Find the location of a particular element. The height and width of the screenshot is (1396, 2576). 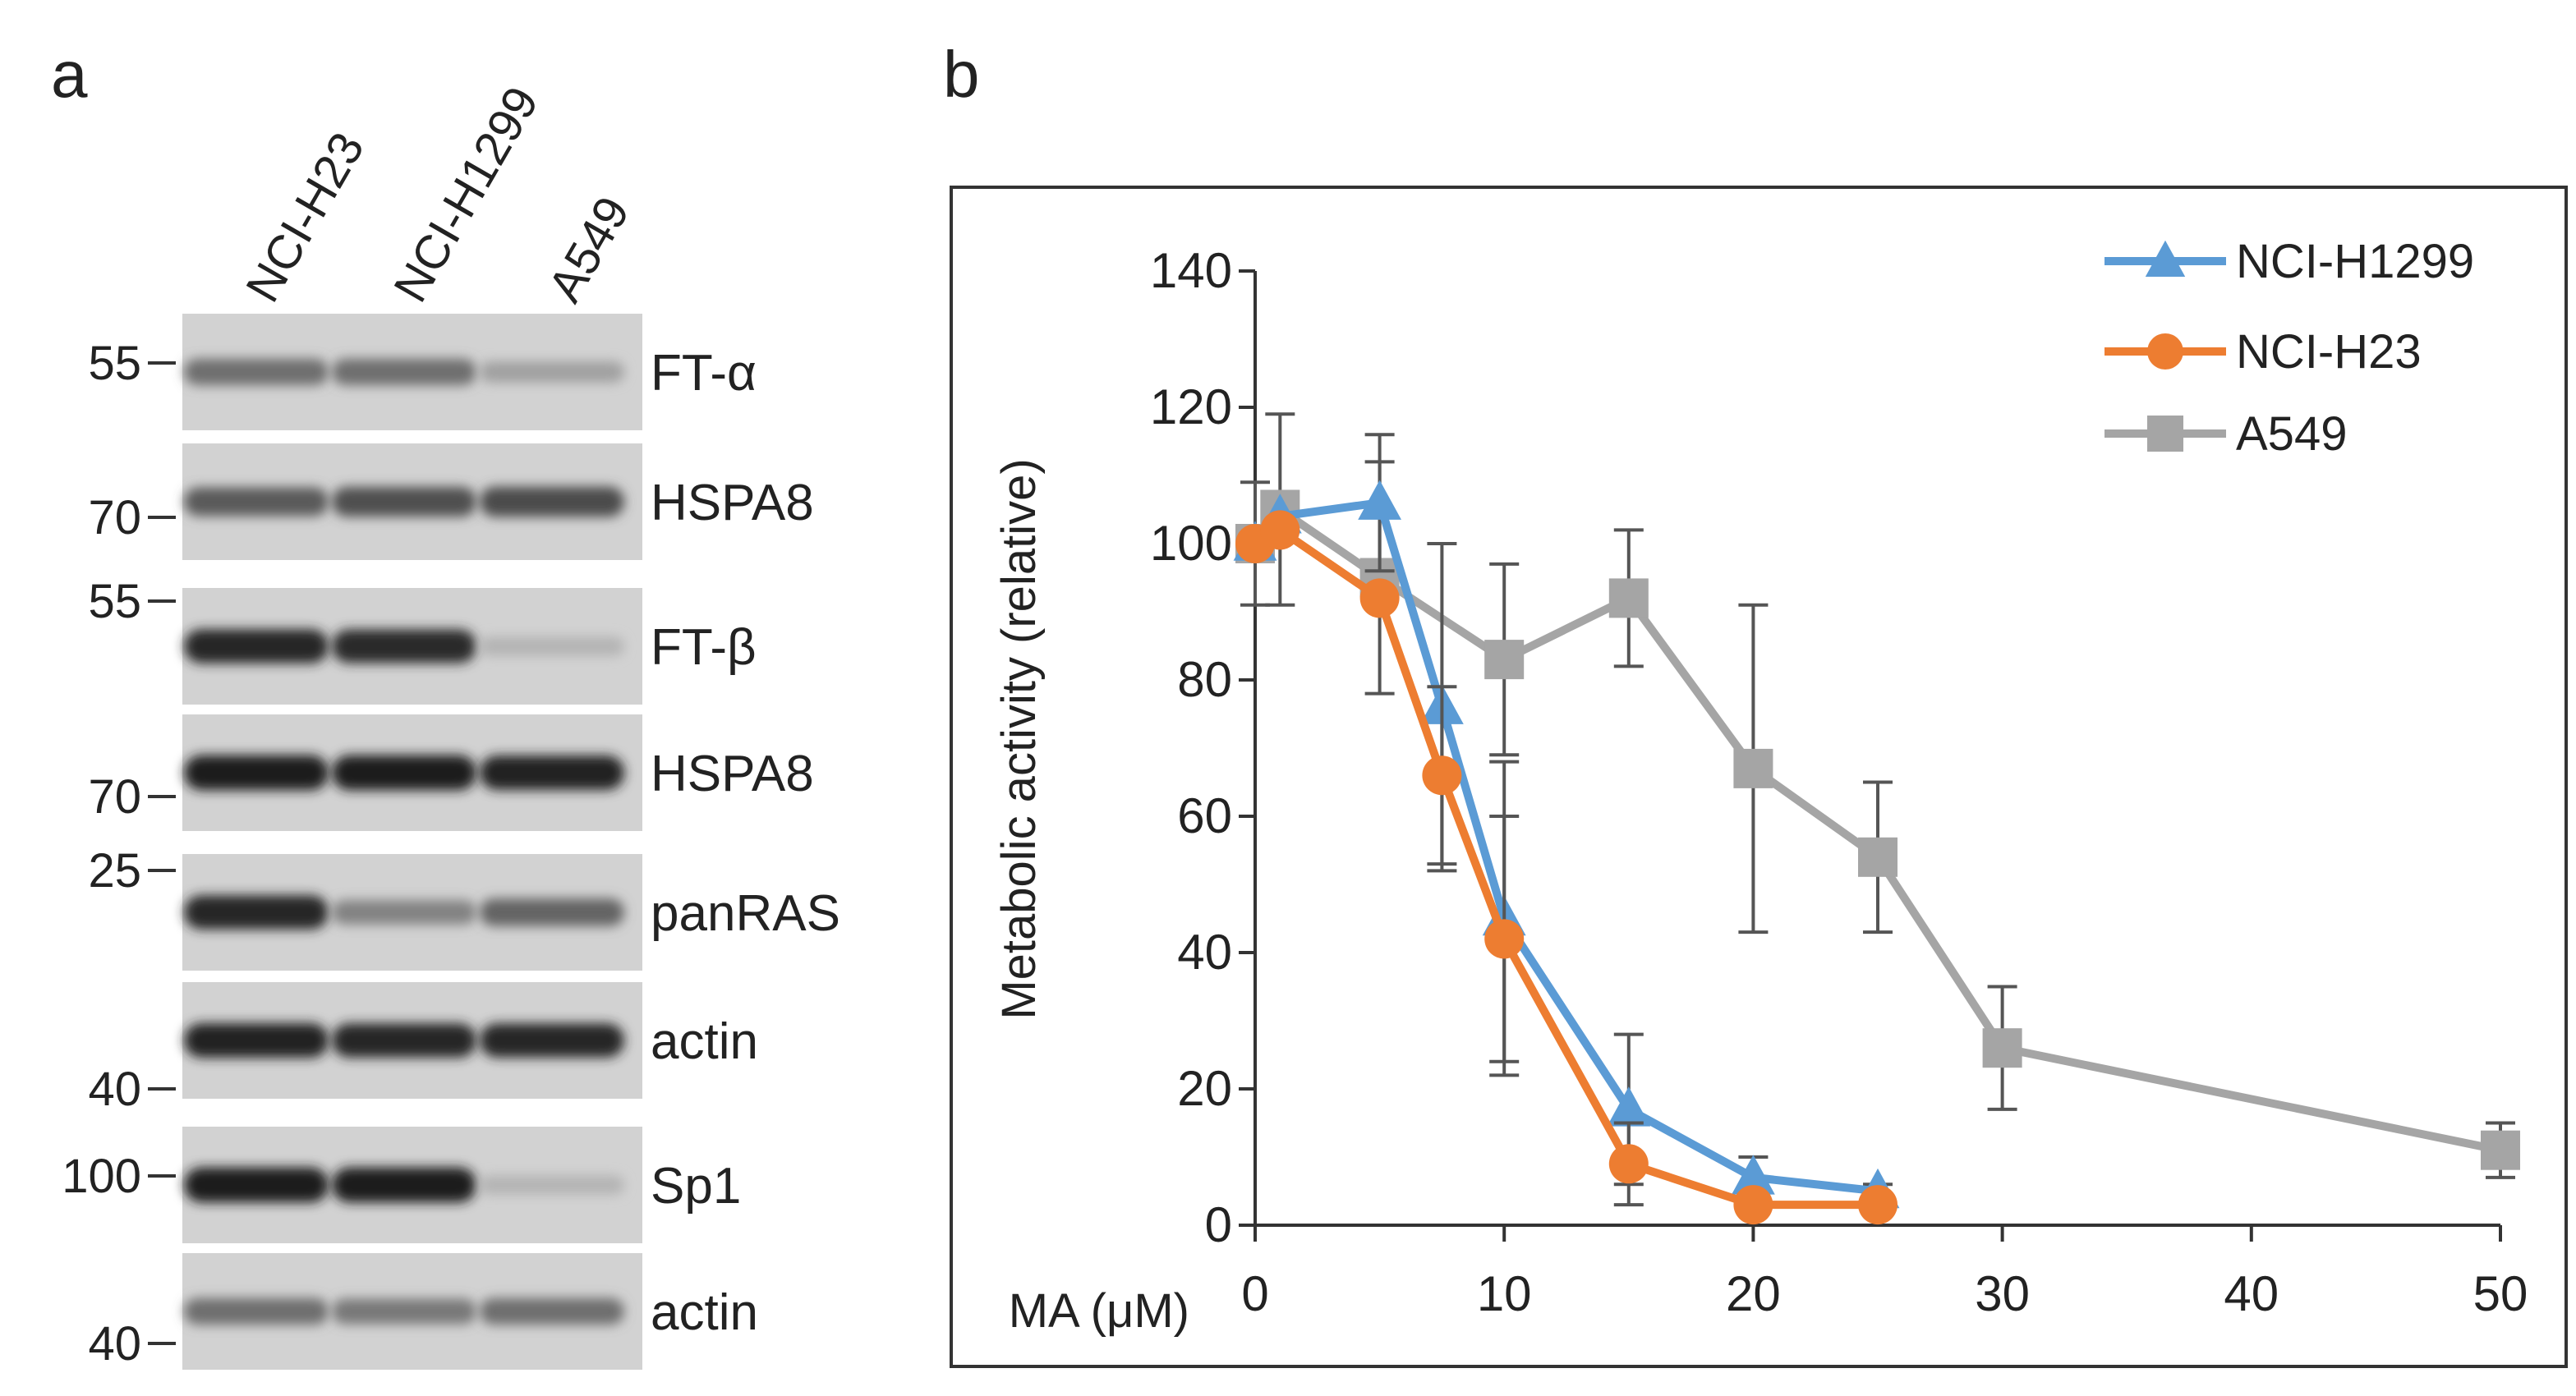

y-tick-label: 120 is located at coordinates (1191, 406).